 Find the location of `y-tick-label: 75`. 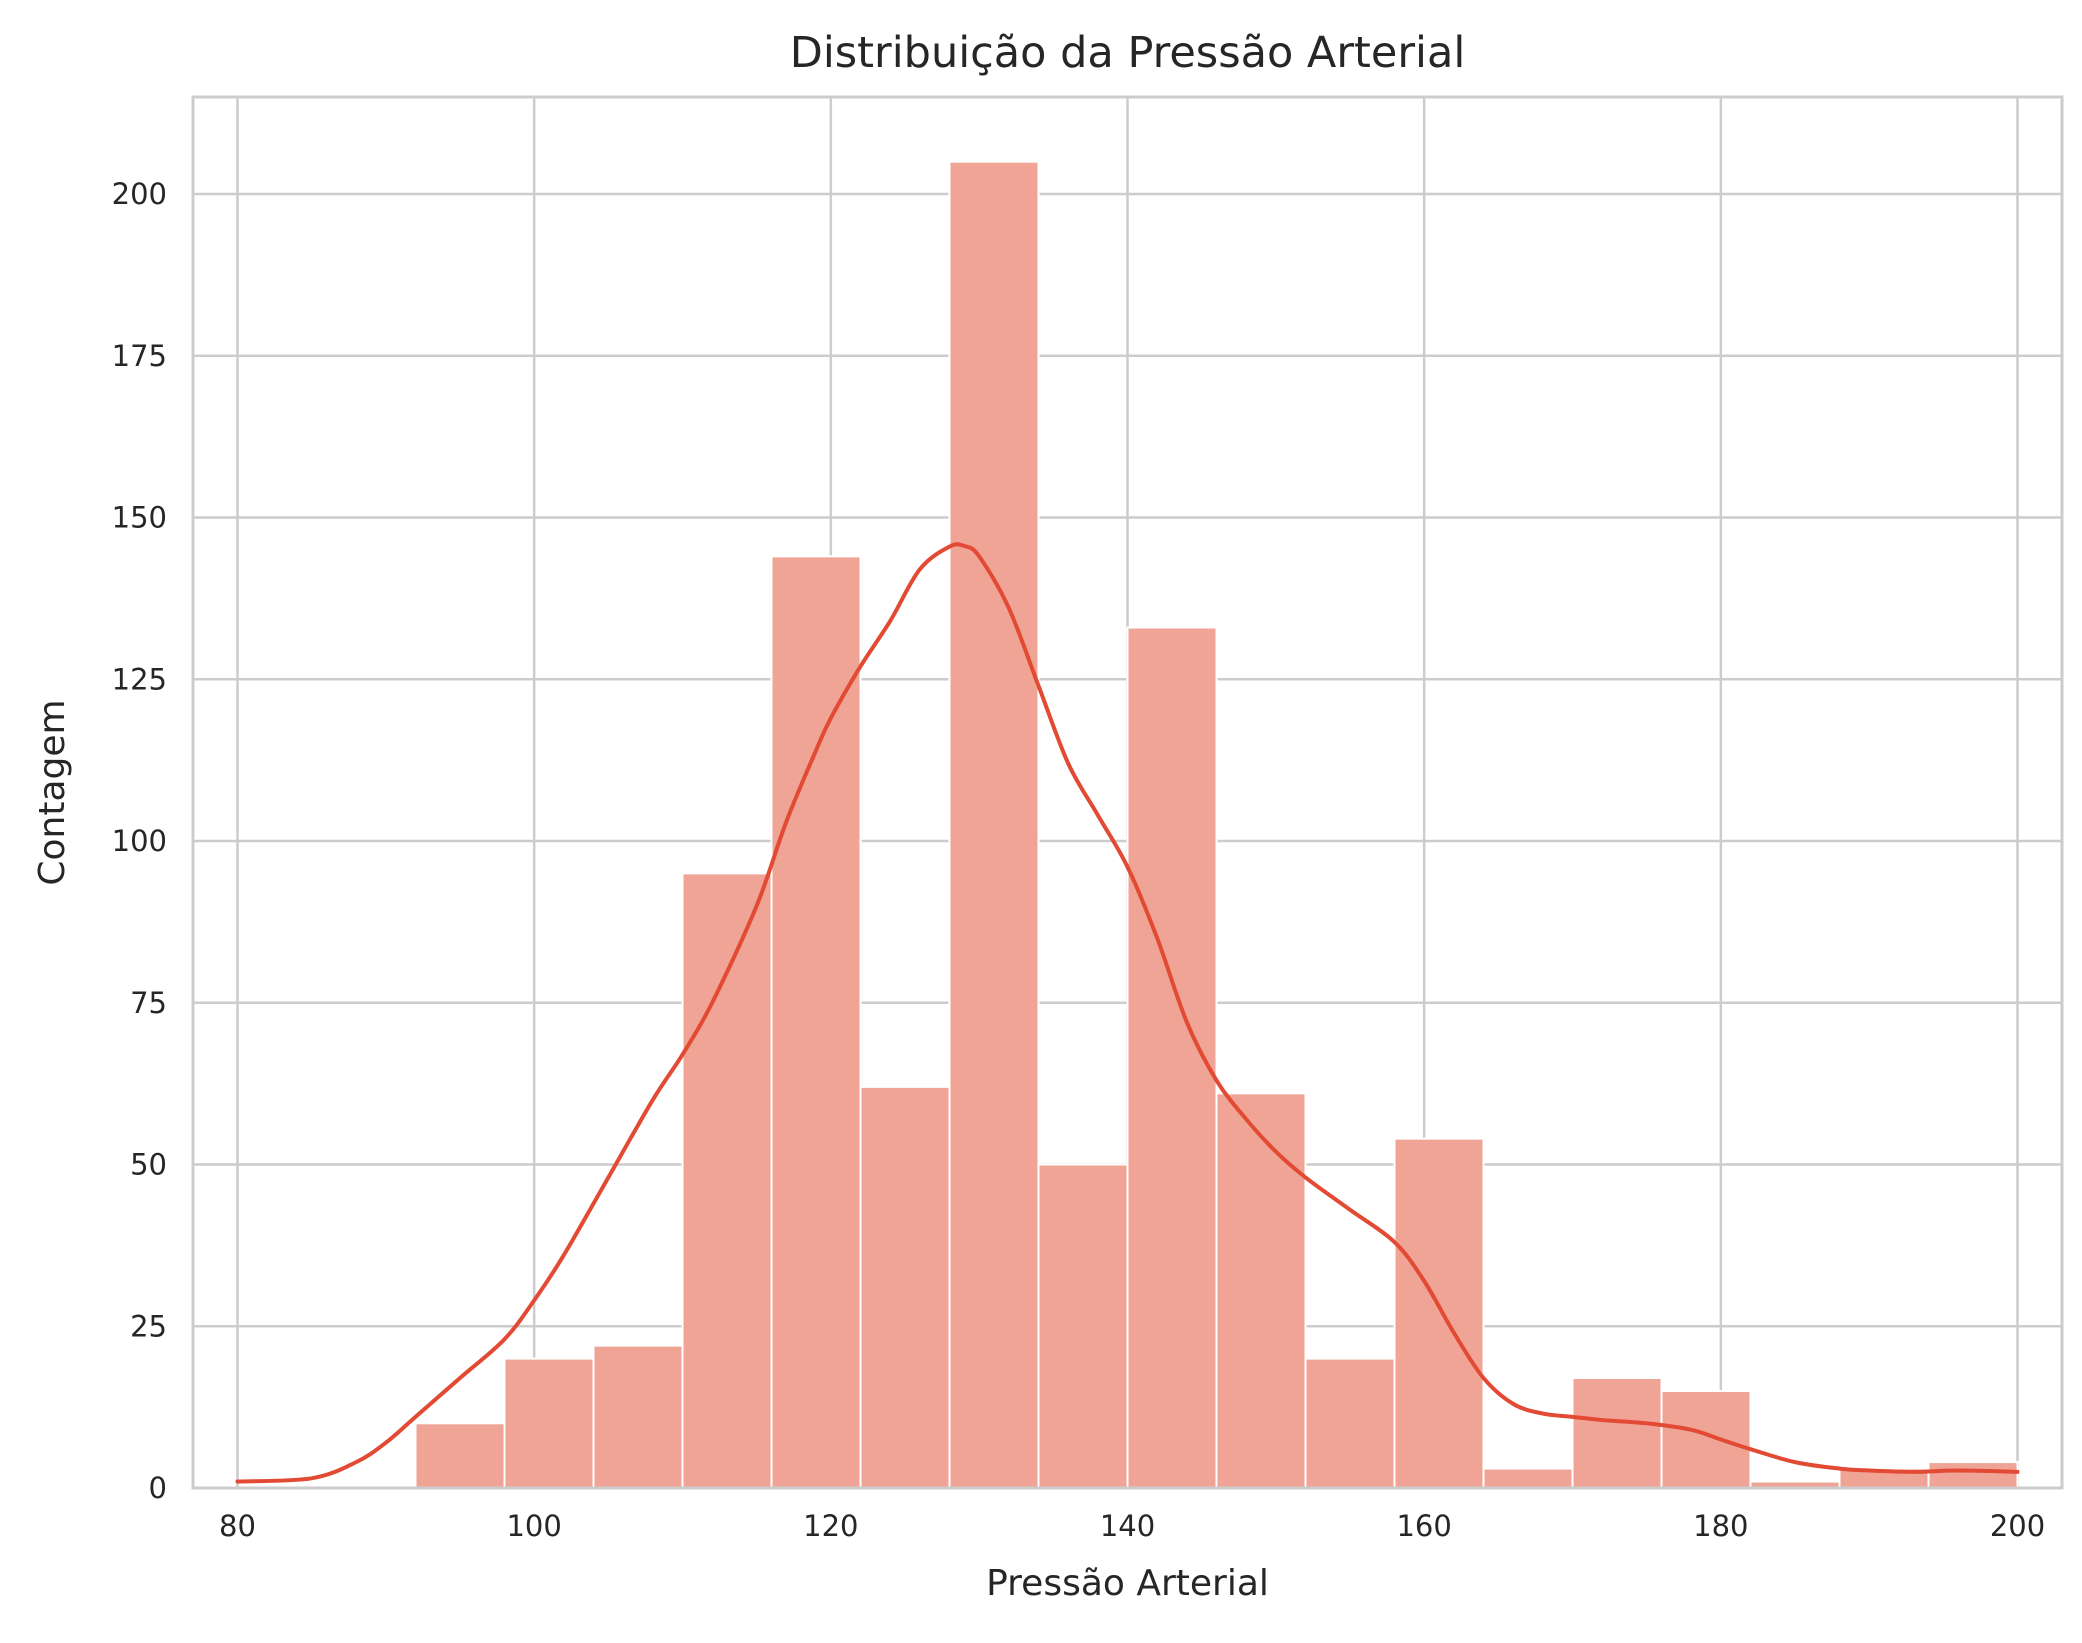

y-tick-label: 75 is located at coordinates (148, 1003).